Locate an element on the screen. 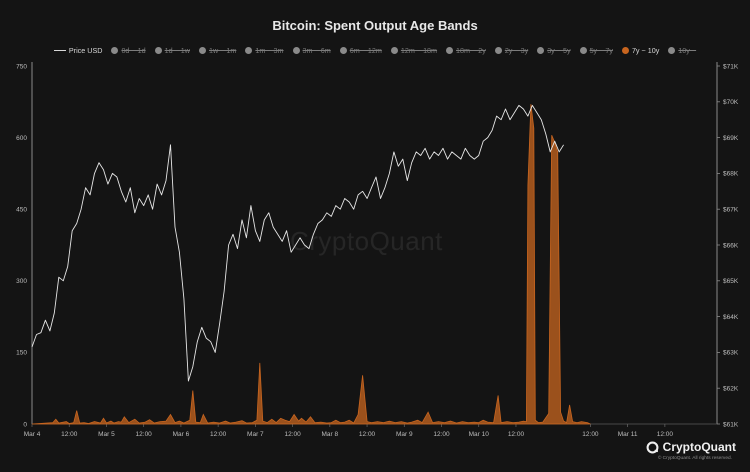  legend-label: 0d ~ 1d is located at coordinates (133, 50).